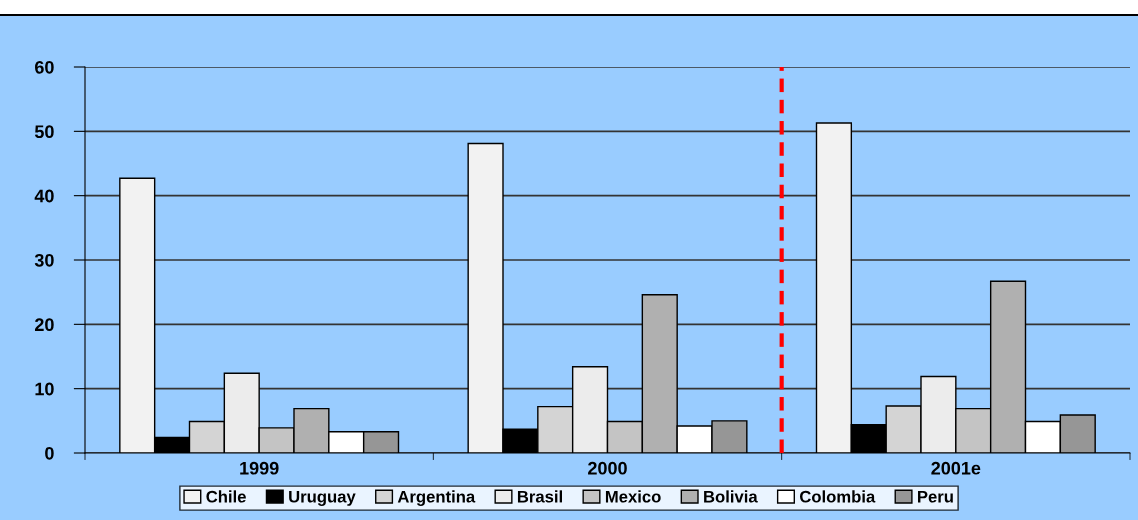  What do you see at coordinates (44, 132) in the screenshot?
I see `y-tick-label: 50` at bounding box center [44, 132].